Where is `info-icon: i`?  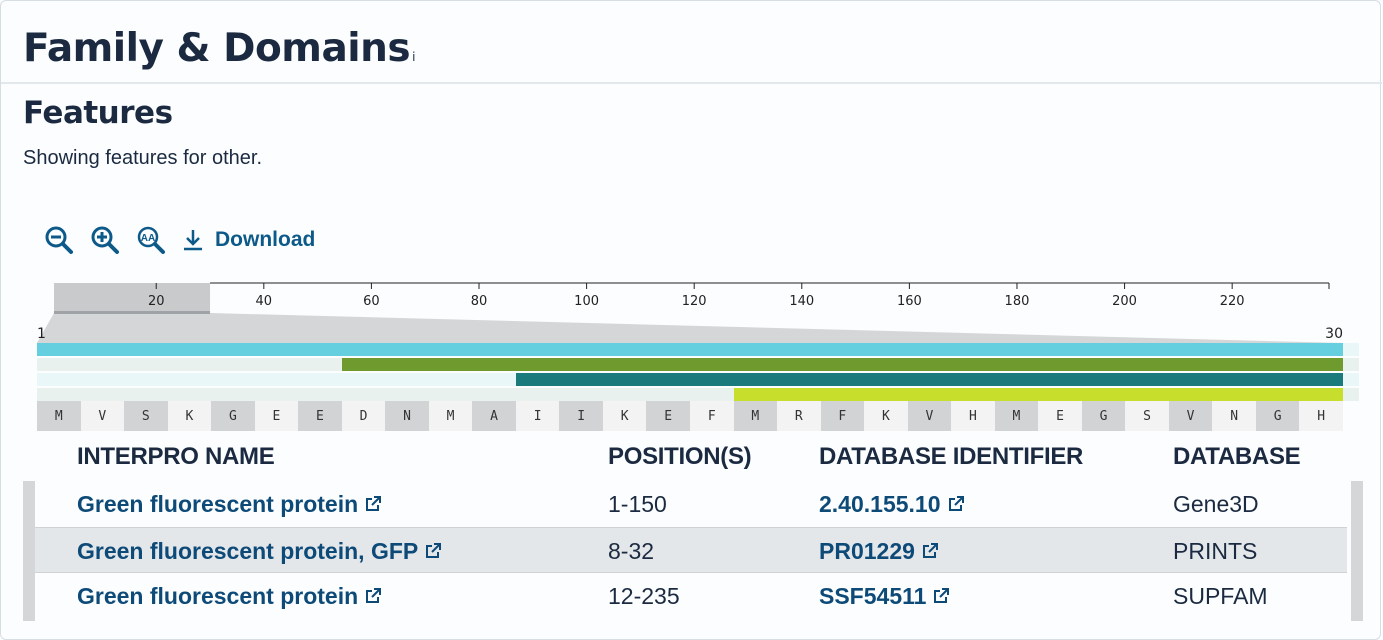
info-icon: i is located at coordinates (413, 57).